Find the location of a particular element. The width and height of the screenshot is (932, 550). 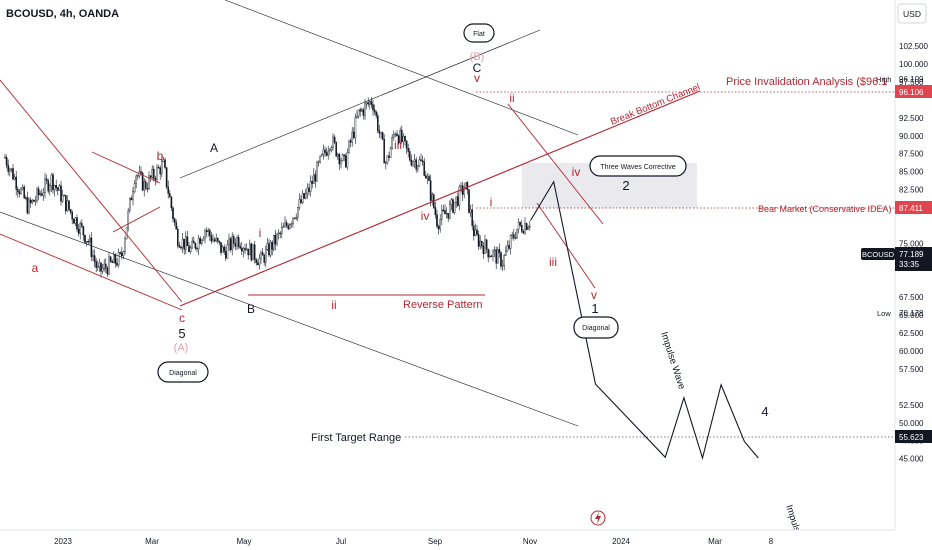

time-axis: 2023 Mar May Jul Sep Nov 2024 Mar 8 is located at coordinates (466, 539).